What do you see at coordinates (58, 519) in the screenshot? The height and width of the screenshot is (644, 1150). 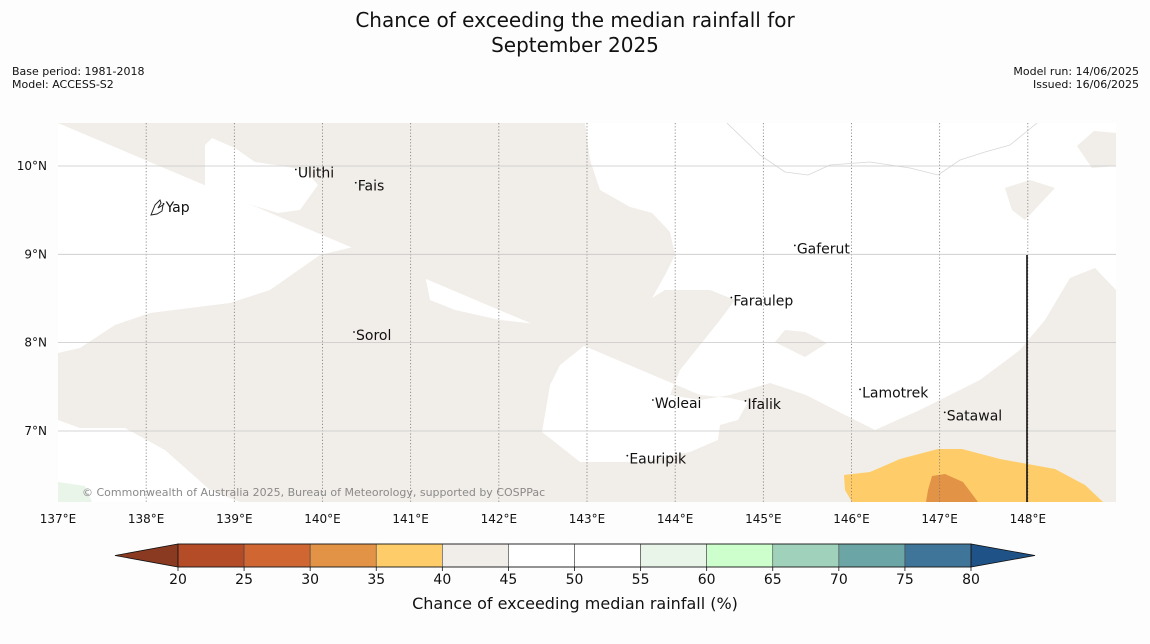 I see `longitude-tick-label: 137°E` at bounding box center [58, 519].